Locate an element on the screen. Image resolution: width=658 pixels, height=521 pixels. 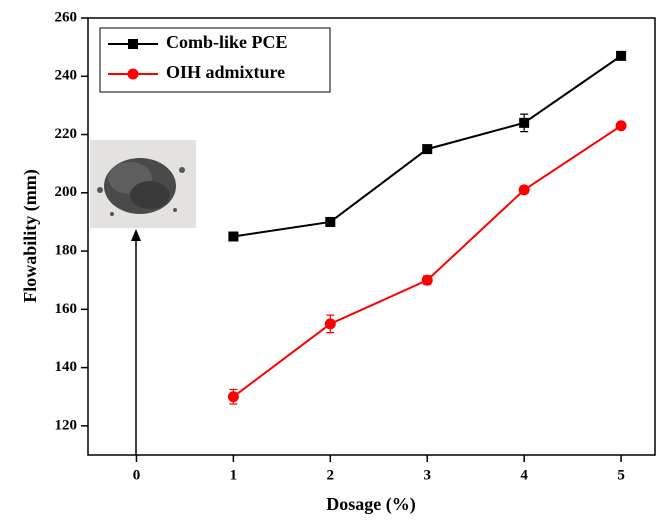
y-tick-label: 140 is located at coordinates (66, 367).